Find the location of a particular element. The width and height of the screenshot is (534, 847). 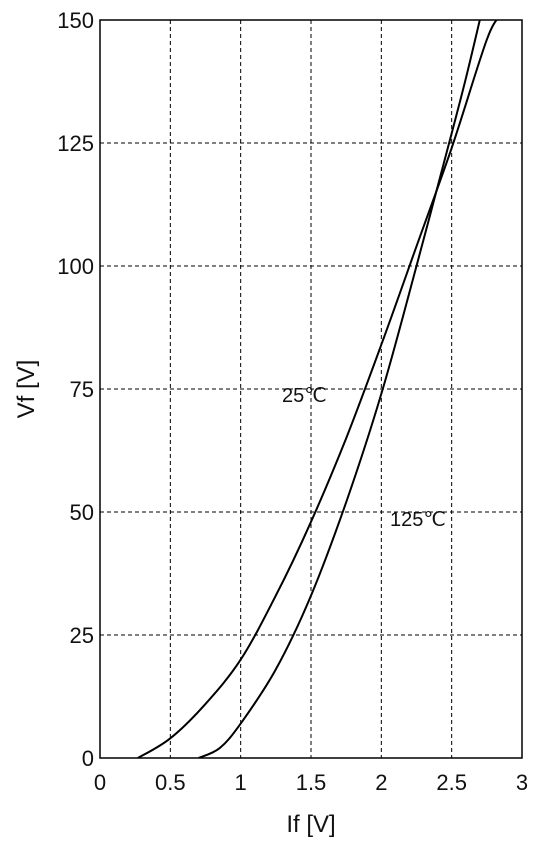

y-tick-label: 50 is located at coordinates (82, 512).